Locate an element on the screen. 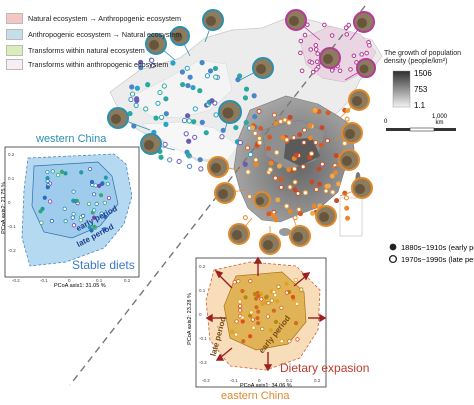 This screenshot has height=405, width=474. west-ytick: 0 is located at coordinates (9, 202).